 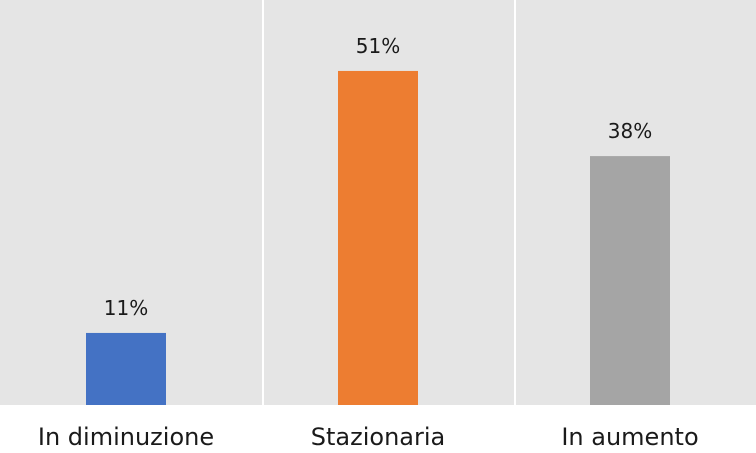 What do you see at coordinates (630, 131) in the screenshot?
I see `data-label-3: 38%` at bounding box center [630, 131].